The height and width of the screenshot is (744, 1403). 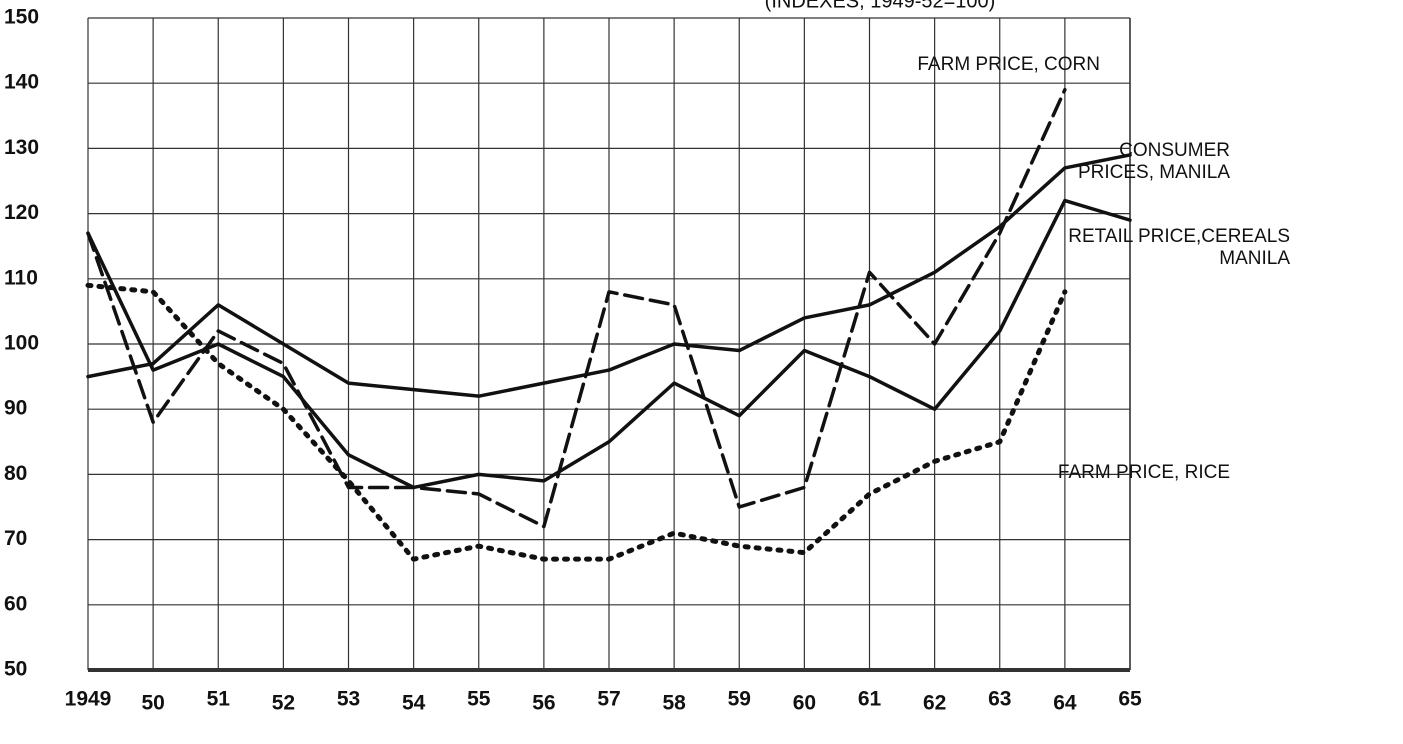 What do you see at coordinates (674, 703) in the screenshot?
I see `x-tick-label: 58` at bounding box center [674, 703].